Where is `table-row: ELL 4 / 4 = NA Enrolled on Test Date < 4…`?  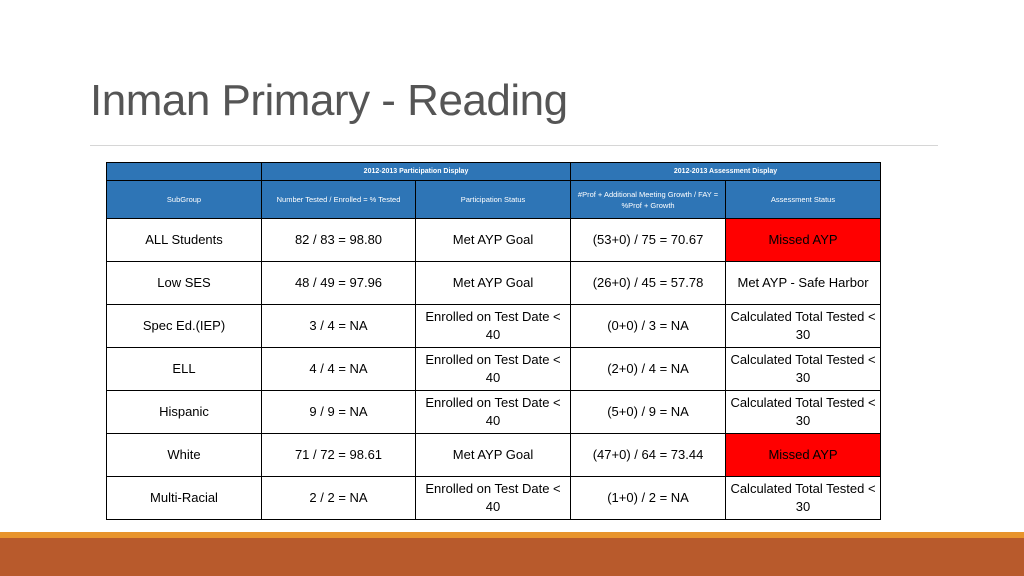
table-row: ELL 4 / 4 = NA Enrolled on Test Date < 4… is located at coordinates (494, 369).